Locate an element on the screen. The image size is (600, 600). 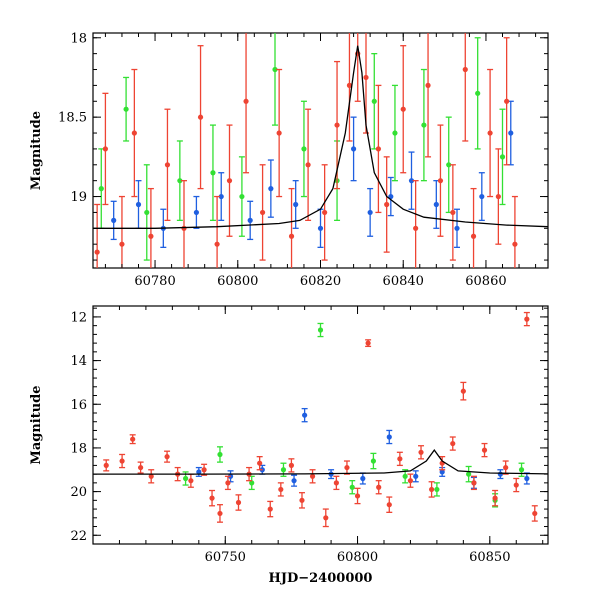
y-tick-label: 14 is located at coordinates (78, 361).